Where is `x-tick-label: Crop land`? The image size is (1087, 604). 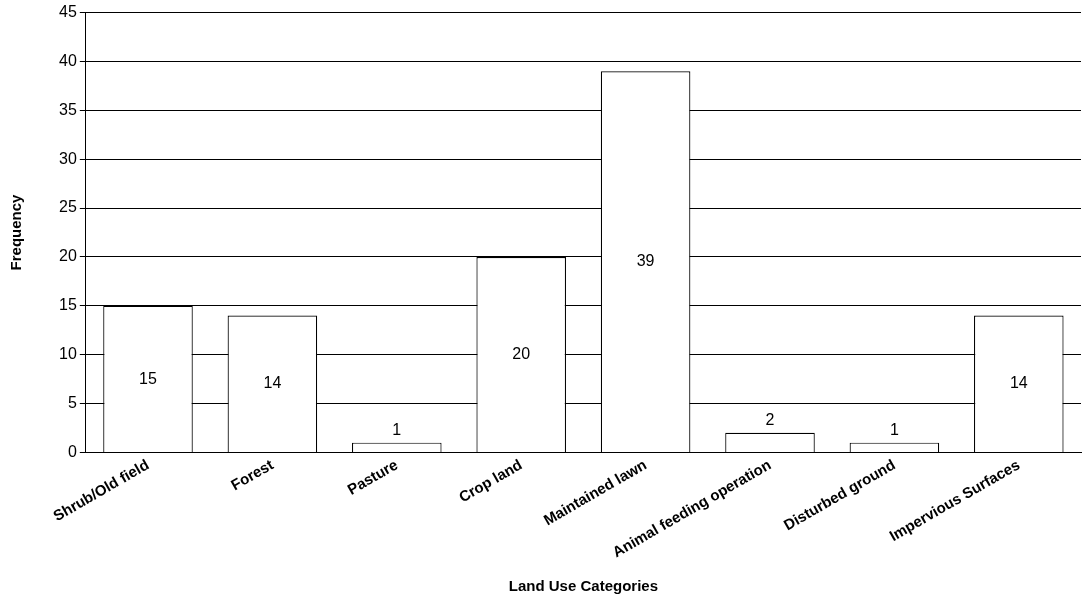
x-tick-label: Crop land is located at coordinates (490, 480).